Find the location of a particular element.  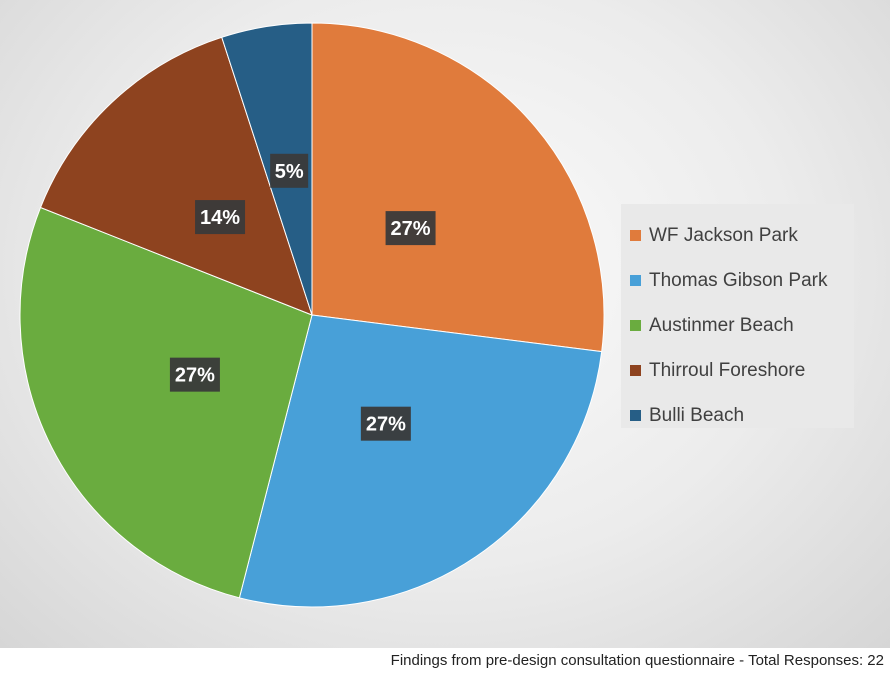

data-label-text: 14% is located at coordinates (220, 218).